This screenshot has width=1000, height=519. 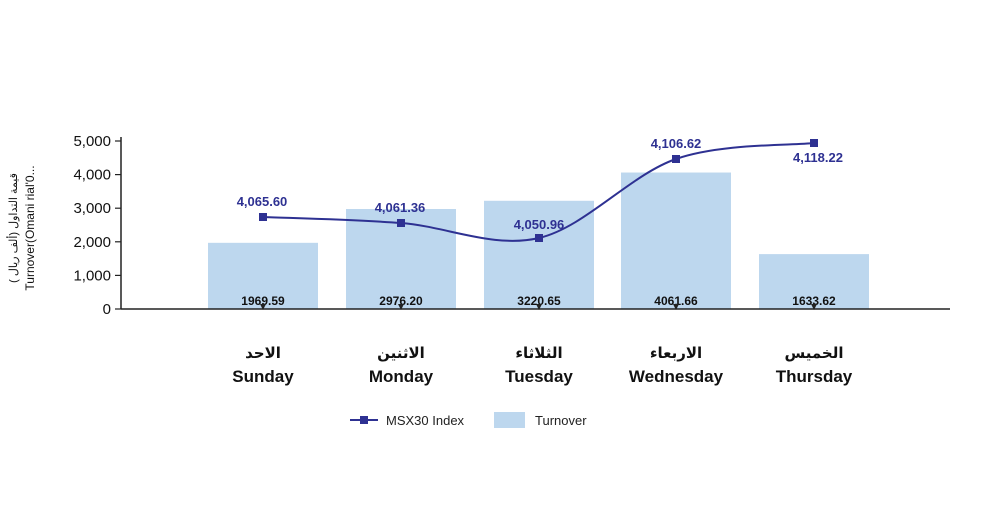 I want to click on legend-bar-swatch, so click(x=509, y=420).